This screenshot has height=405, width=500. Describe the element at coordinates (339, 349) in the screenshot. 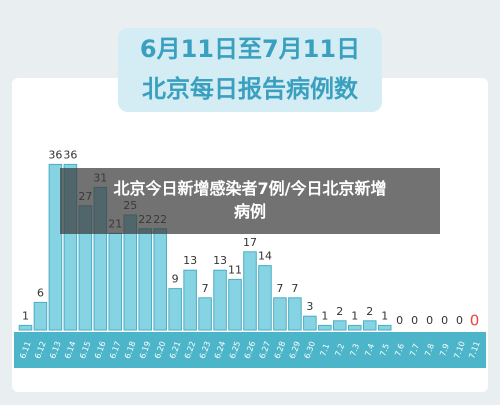

I see `x-tick-label: 7.2` at that location.